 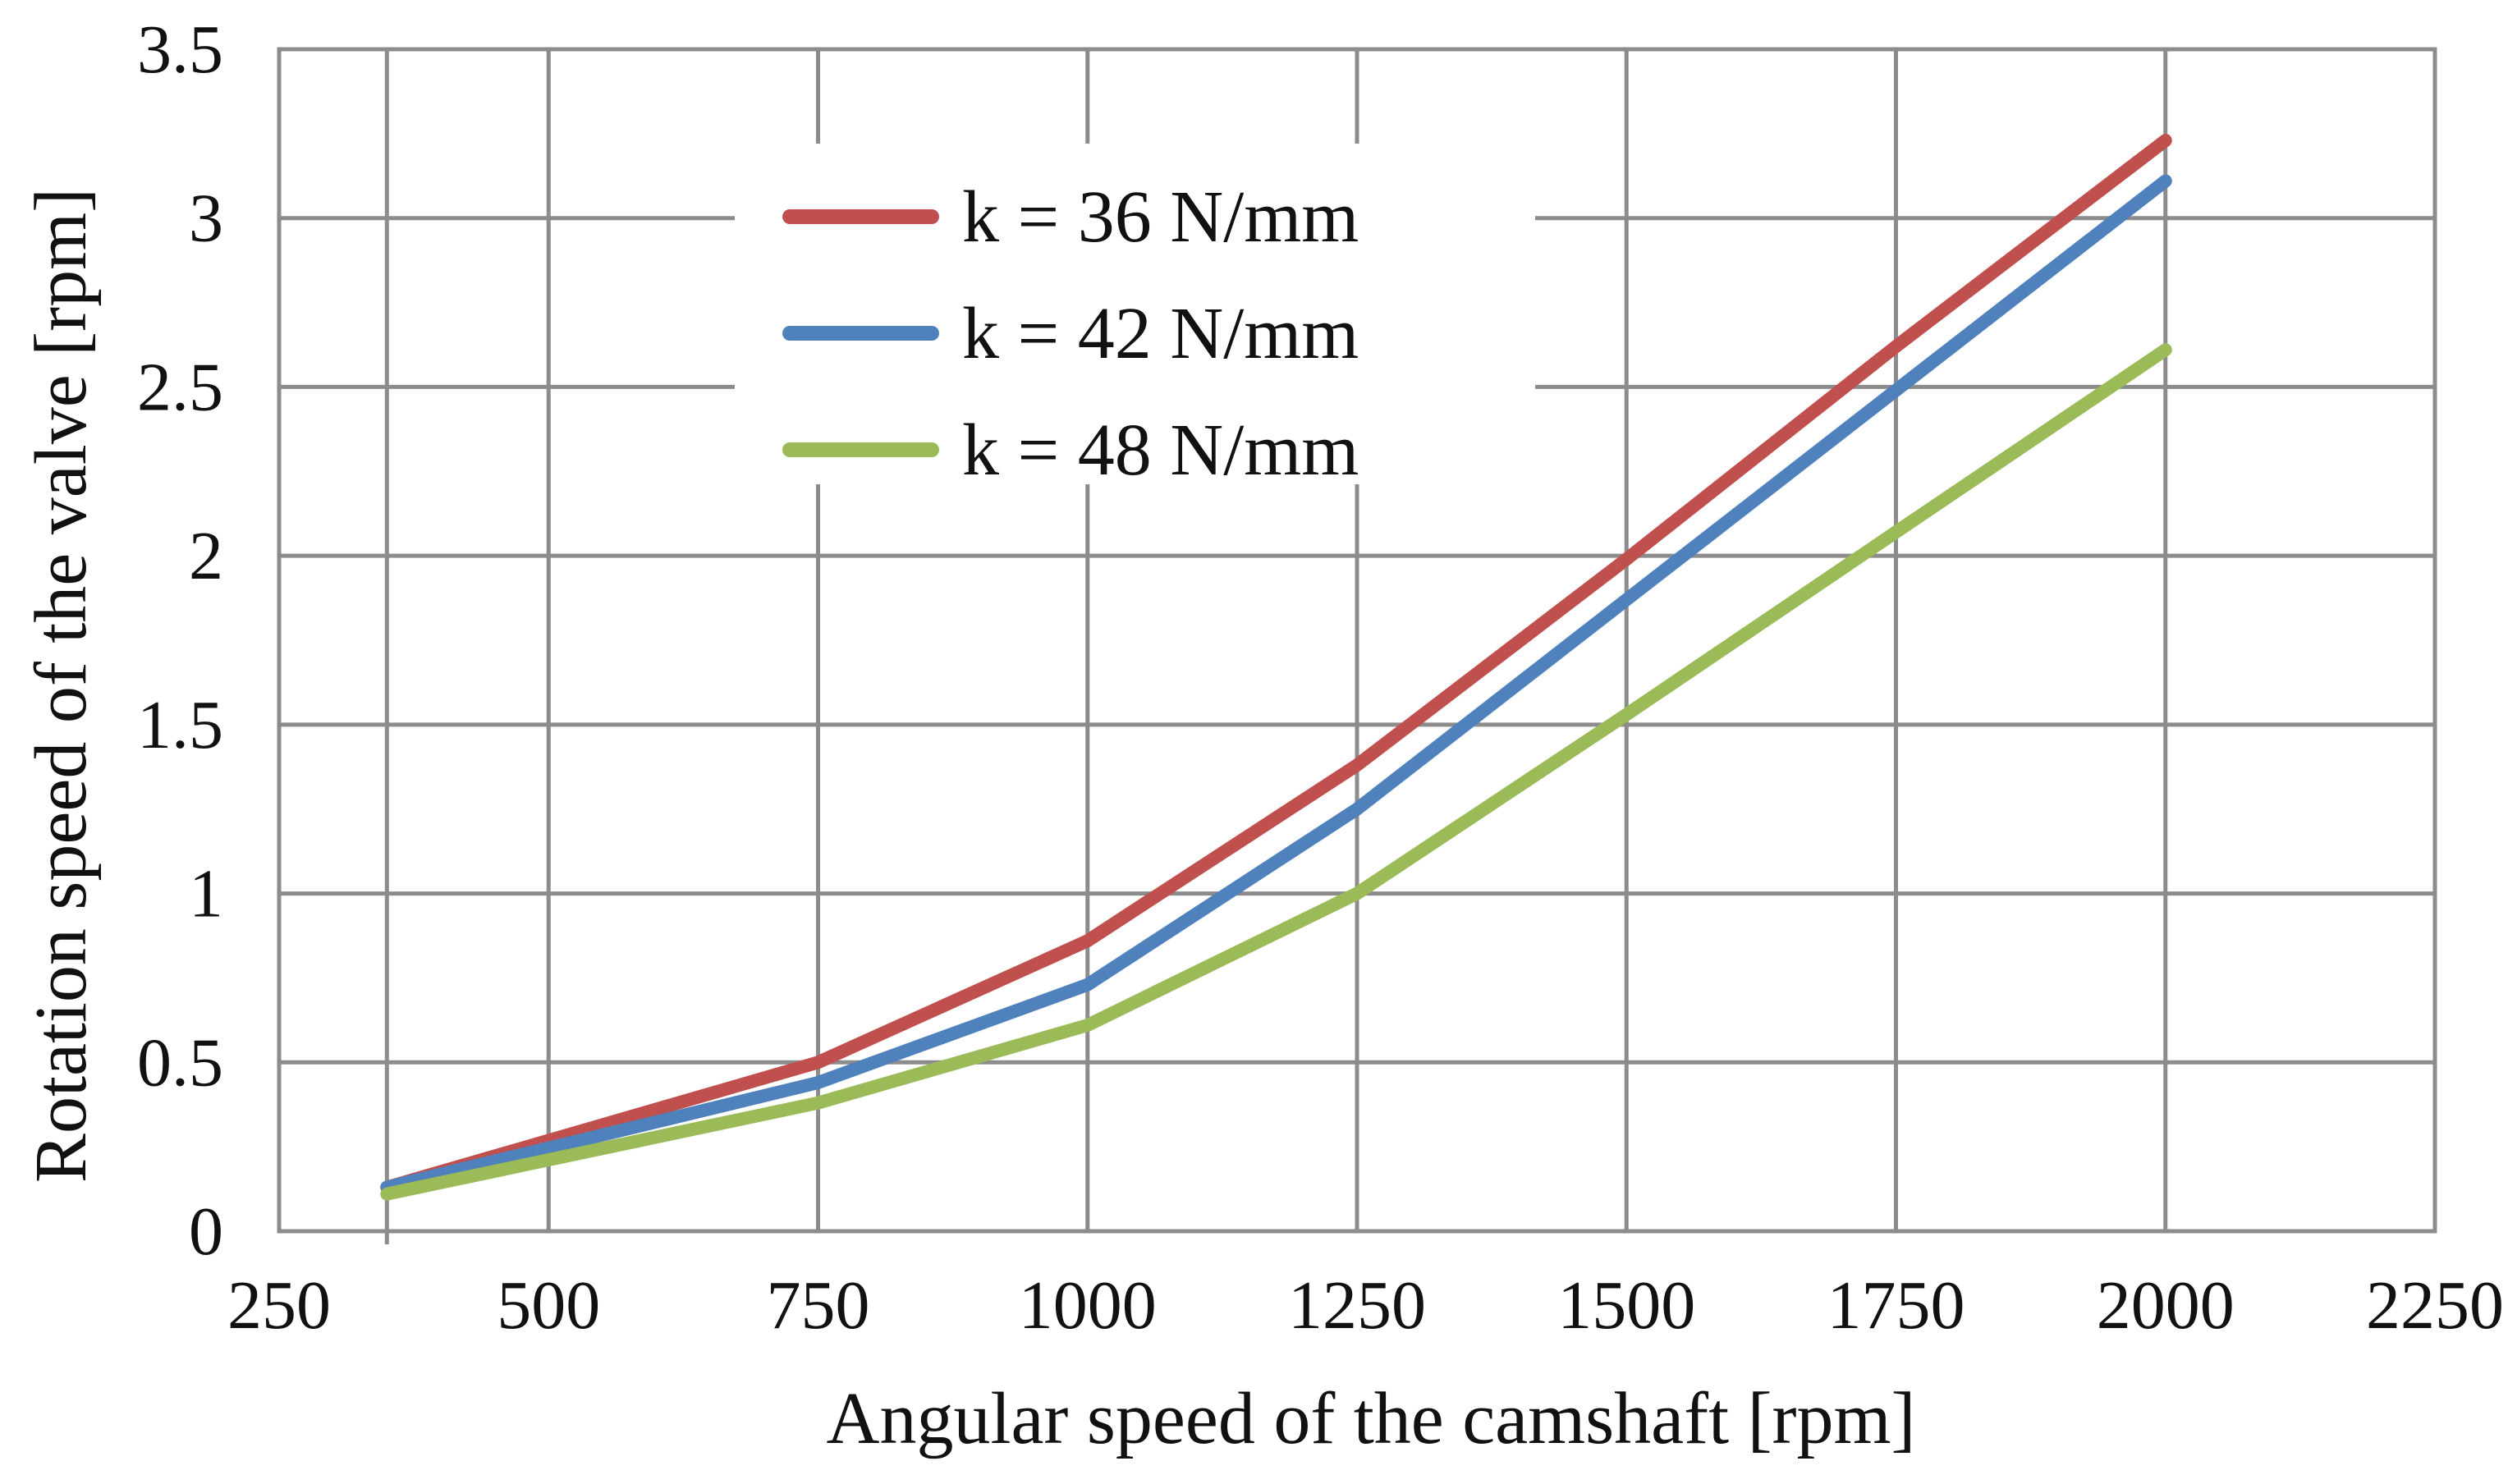 What do you see at coordinates (818, 1305) in the screenshot?
I see `x-tick-label: 750` at bounding box center [818, 1305].